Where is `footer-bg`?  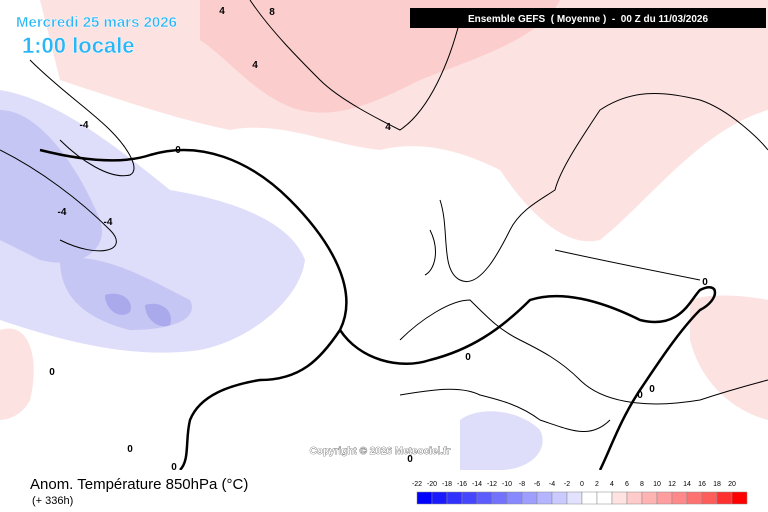
footer-bg is located at coordinates (384, 491).